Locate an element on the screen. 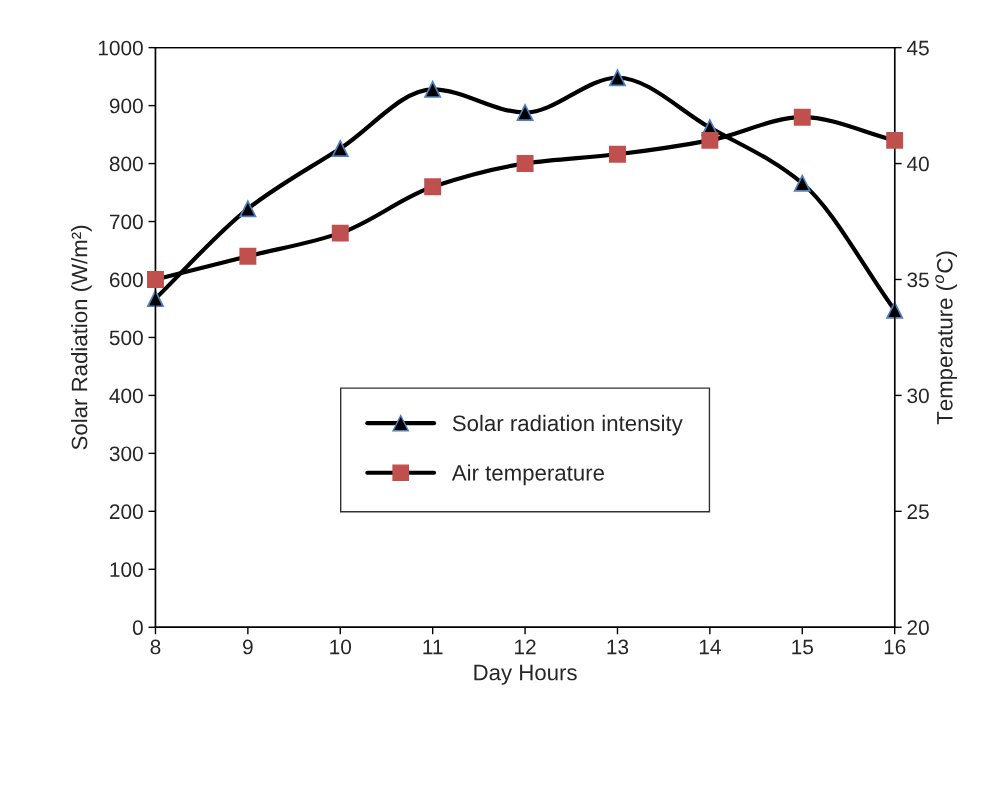 Image resolution: width=1003 pixels, height=794 pixels. legend-label: Solar radiation intensity is located at coordinates (567, 425).